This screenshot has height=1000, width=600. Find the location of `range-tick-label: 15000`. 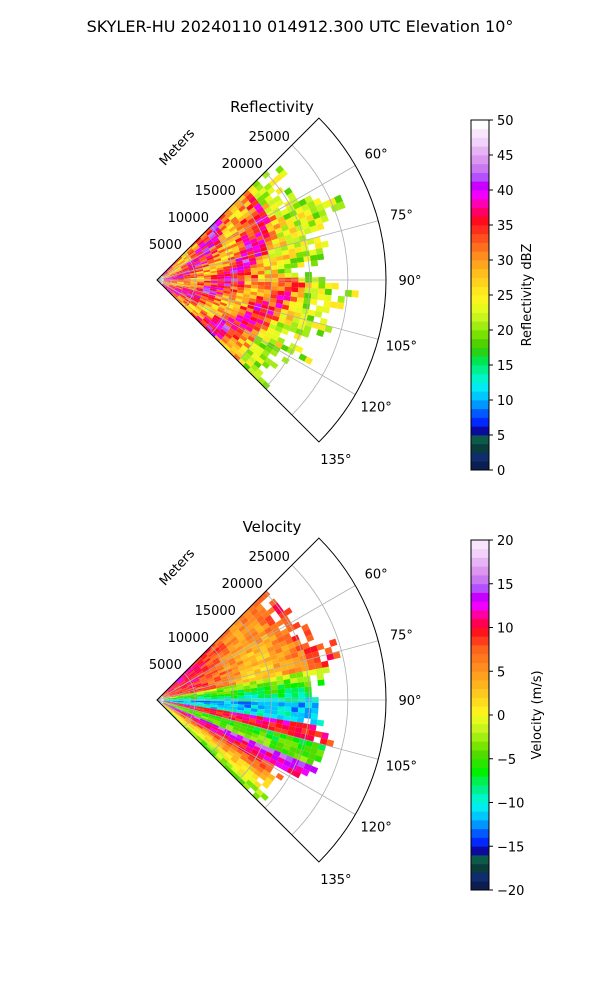

range-tick-label: 15000 is located at coordinates (215, 611).